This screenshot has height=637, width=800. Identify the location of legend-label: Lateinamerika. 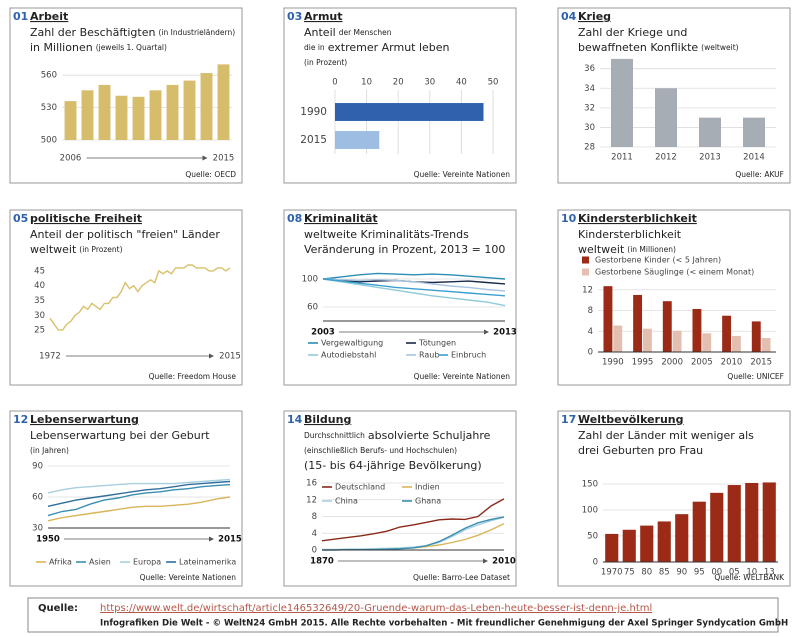
(207, 562).